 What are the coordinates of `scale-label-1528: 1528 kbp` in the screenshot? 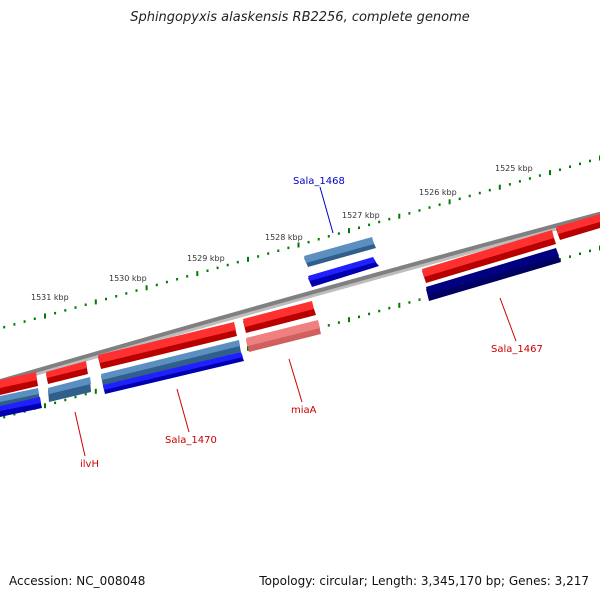 It's located at (284, 237).